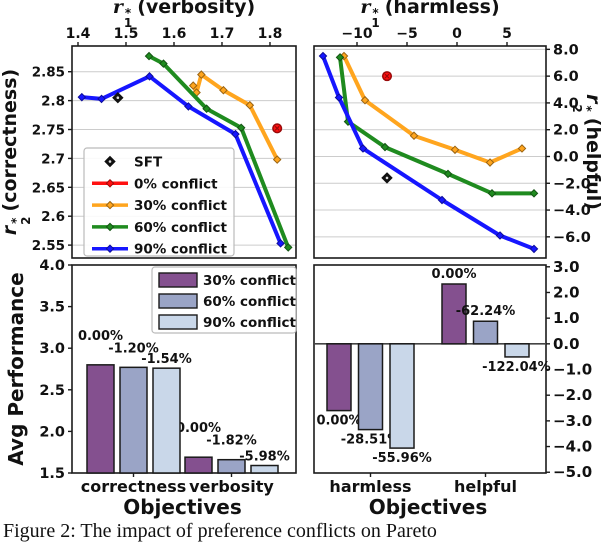  I want to click on bar-helpful-30-conflict, so click(454, 314).